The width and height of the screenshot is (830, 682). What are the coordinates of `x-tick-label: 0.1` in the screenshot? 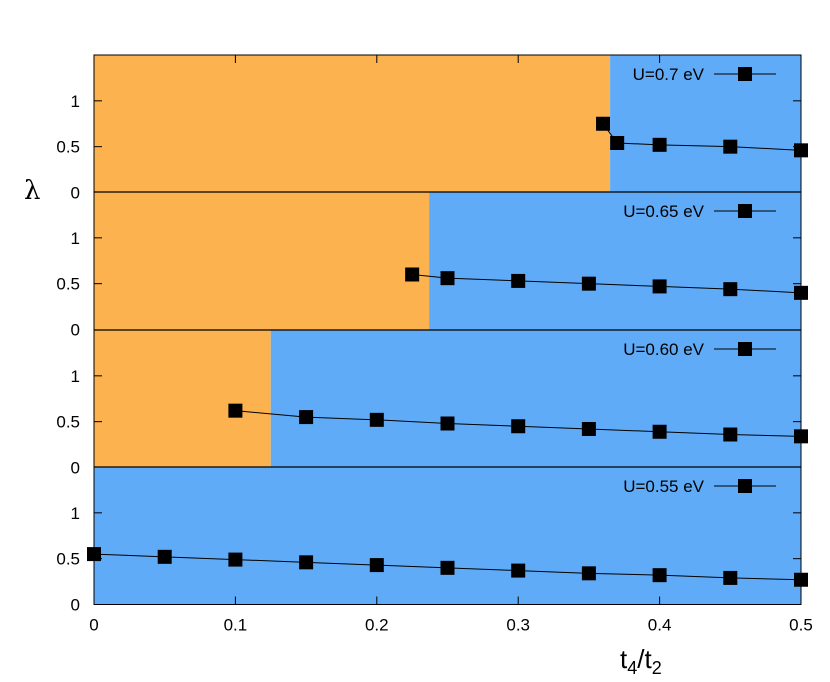 It's located at (236, 625).